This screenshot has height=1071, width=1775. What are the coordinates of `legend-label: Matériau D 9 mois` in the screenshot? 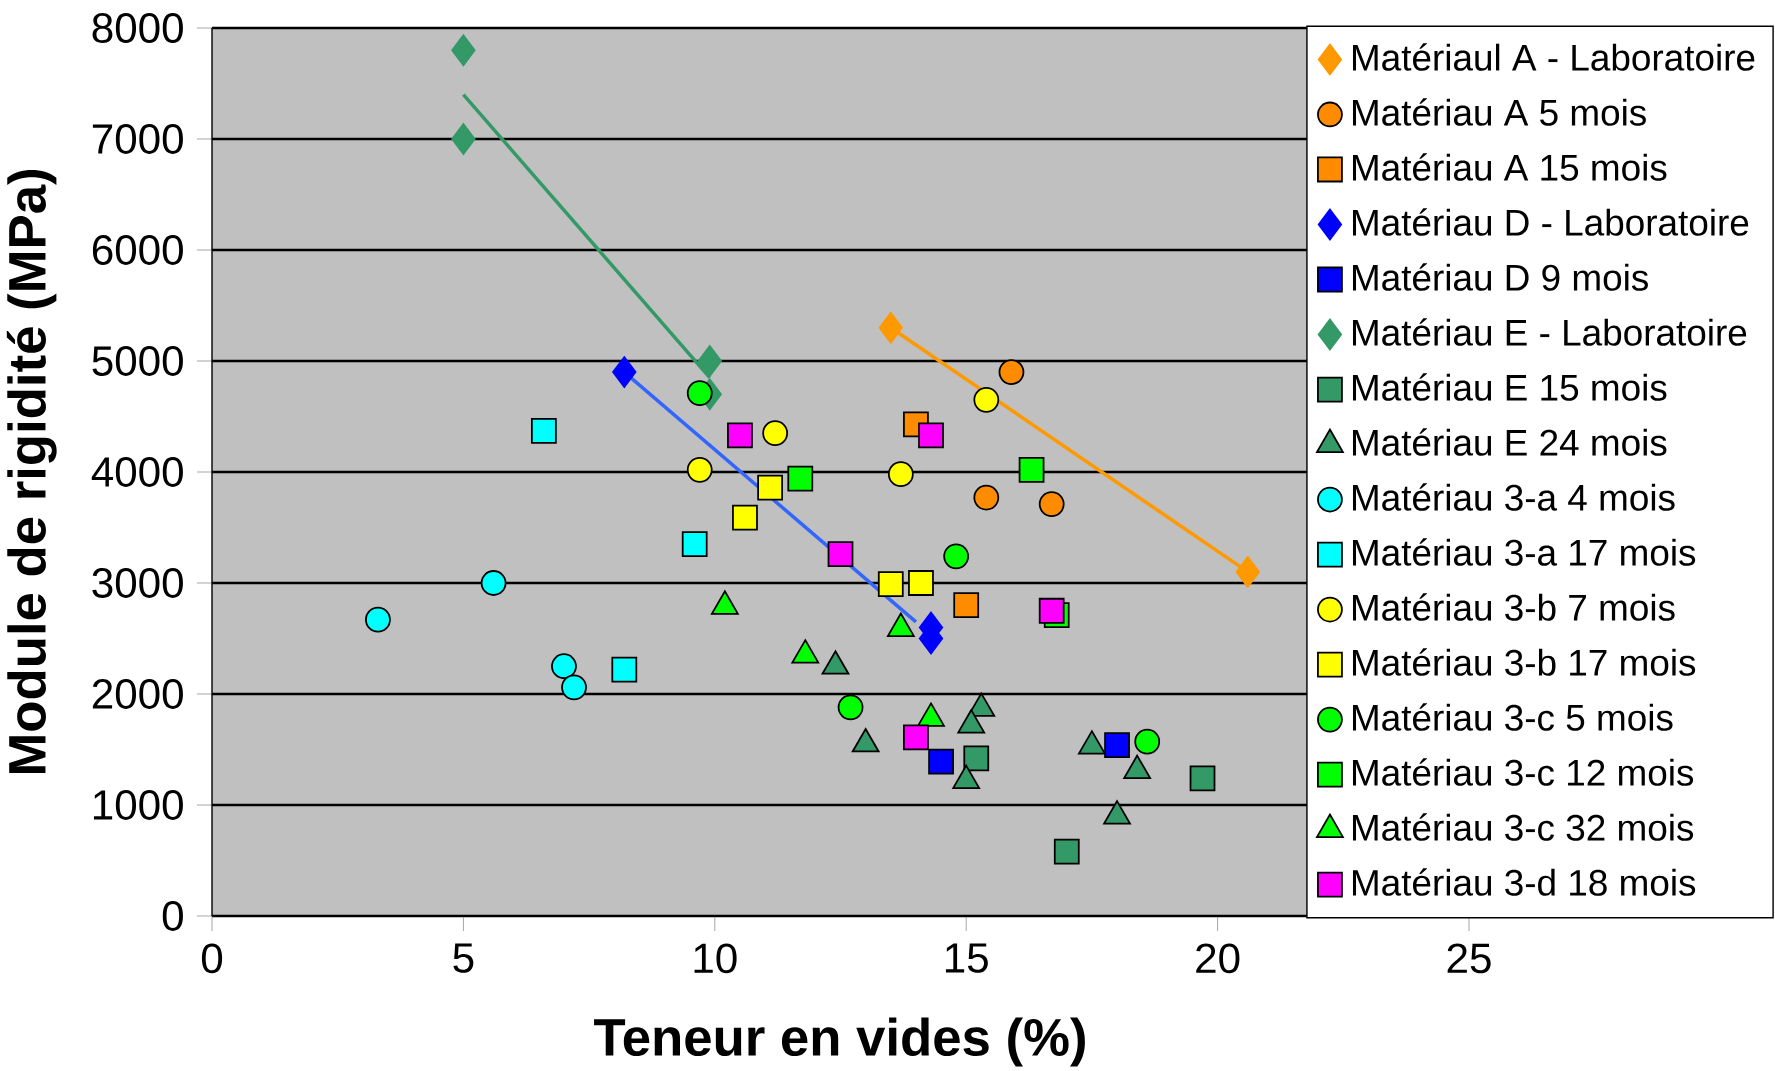 It's located at (1500, 277).